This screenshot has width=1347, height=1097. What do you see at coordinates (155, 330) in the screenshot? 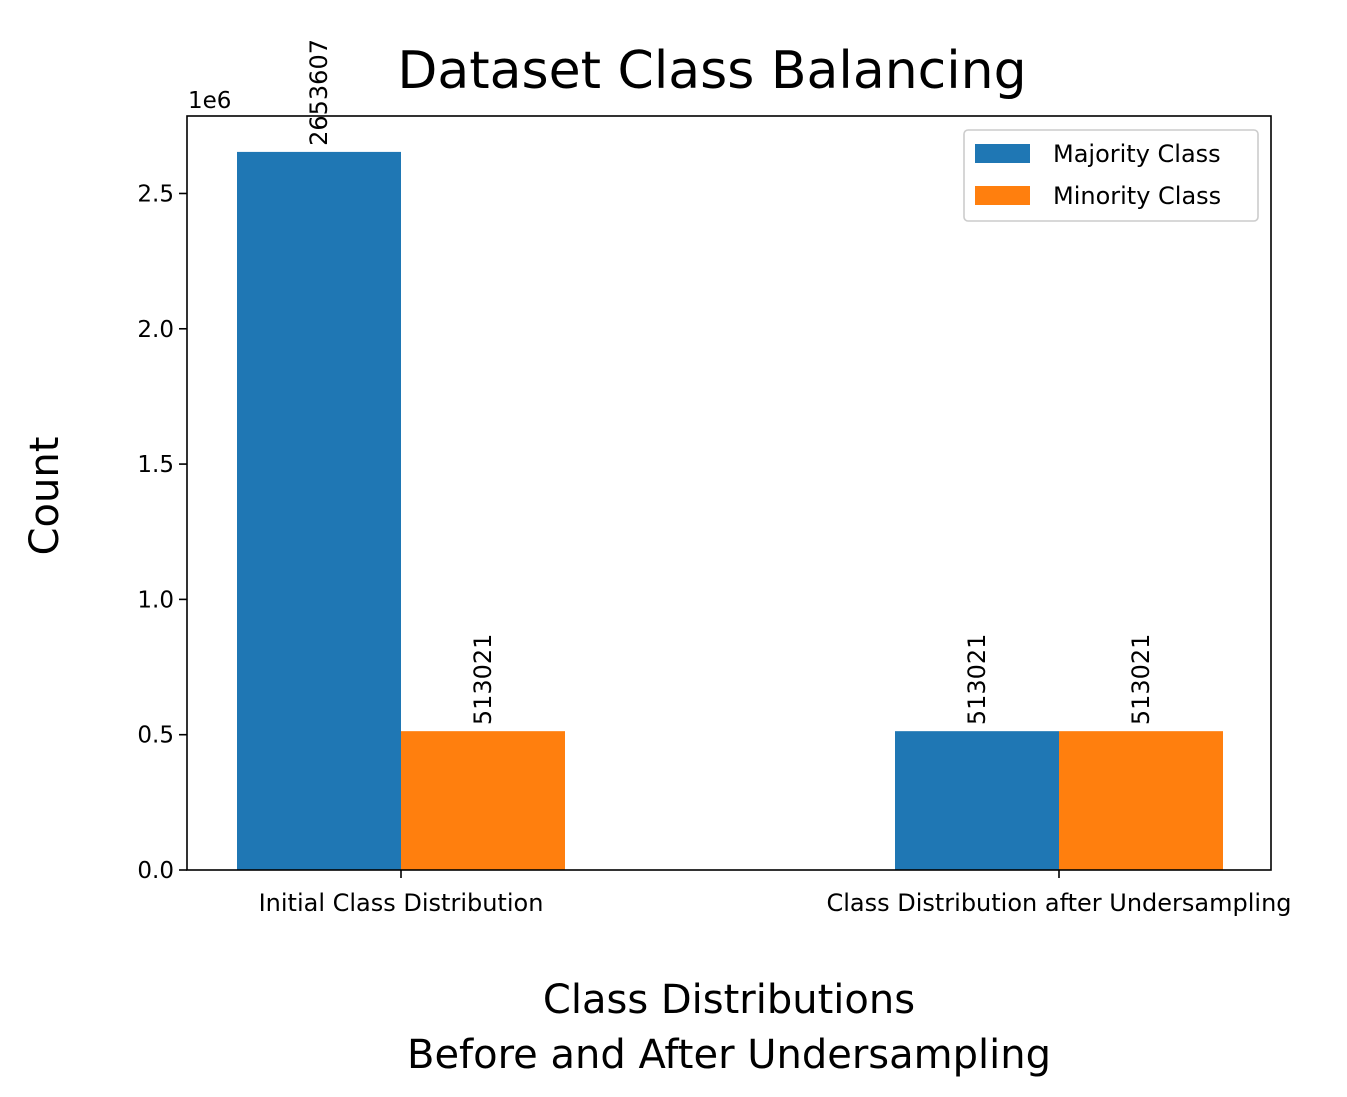
I see `y-tick-label: 2.0` at bounding box center [155, 330].